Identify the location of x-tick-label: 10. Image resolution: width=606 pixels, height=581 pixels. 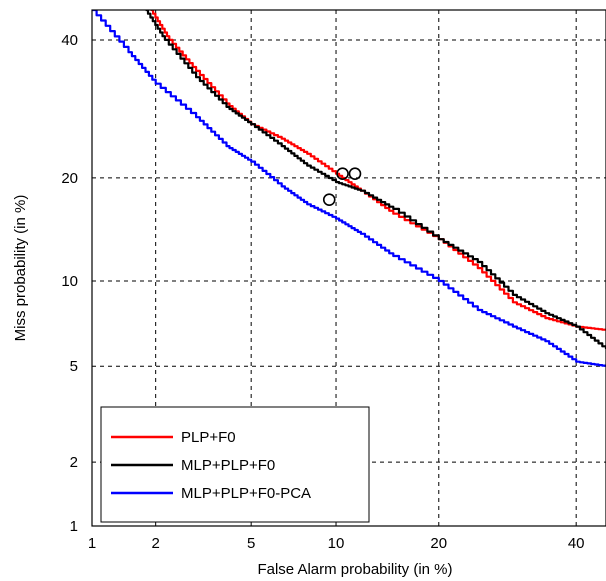
(336, 543).